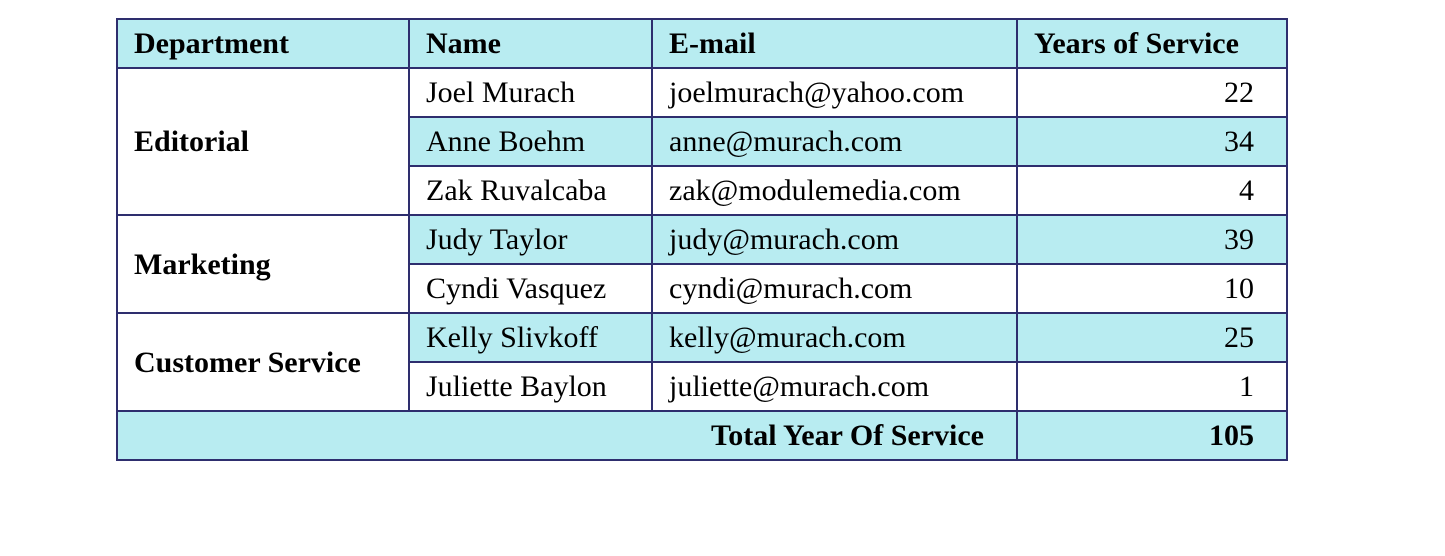 The height and width of the screenshot is (556, 1445). Describe the element at coordinates (530, 288) in the screenshot. I see `name-cell: Cyndi Vasquez` at that location.